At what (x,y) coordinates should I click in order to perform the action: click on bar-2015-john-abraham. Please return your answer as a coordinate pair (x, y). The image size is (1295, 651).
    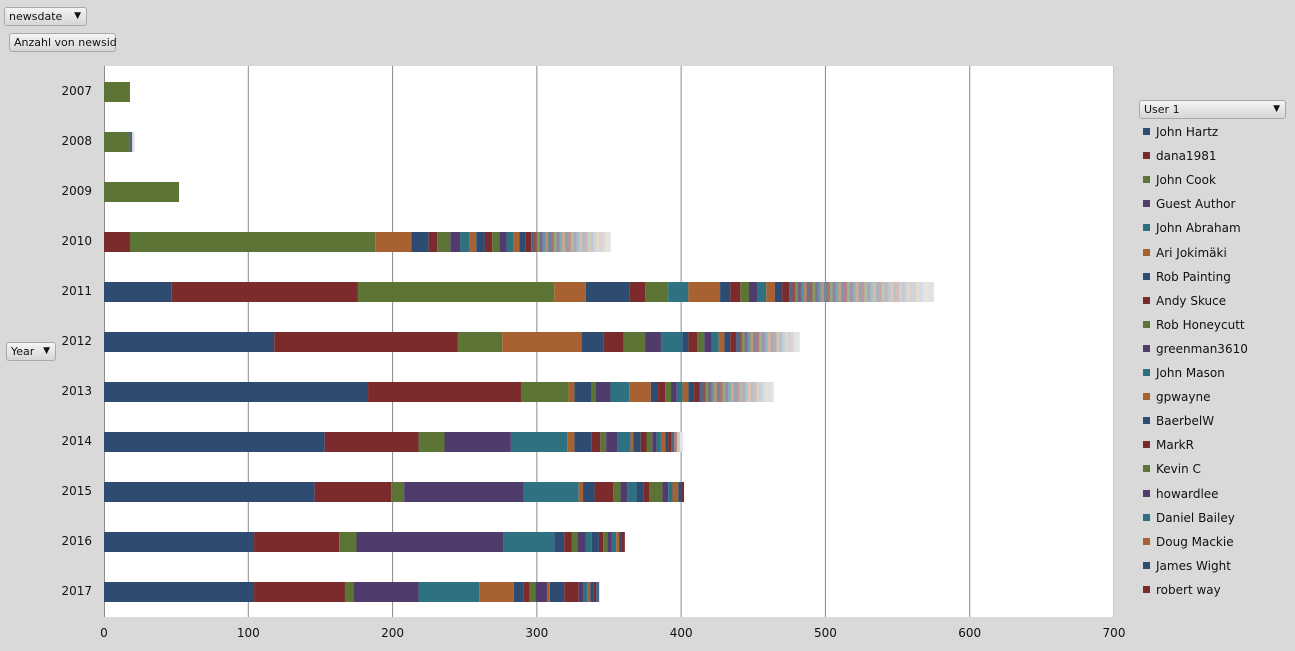
    Looking at the image, I should click on (551, 492).